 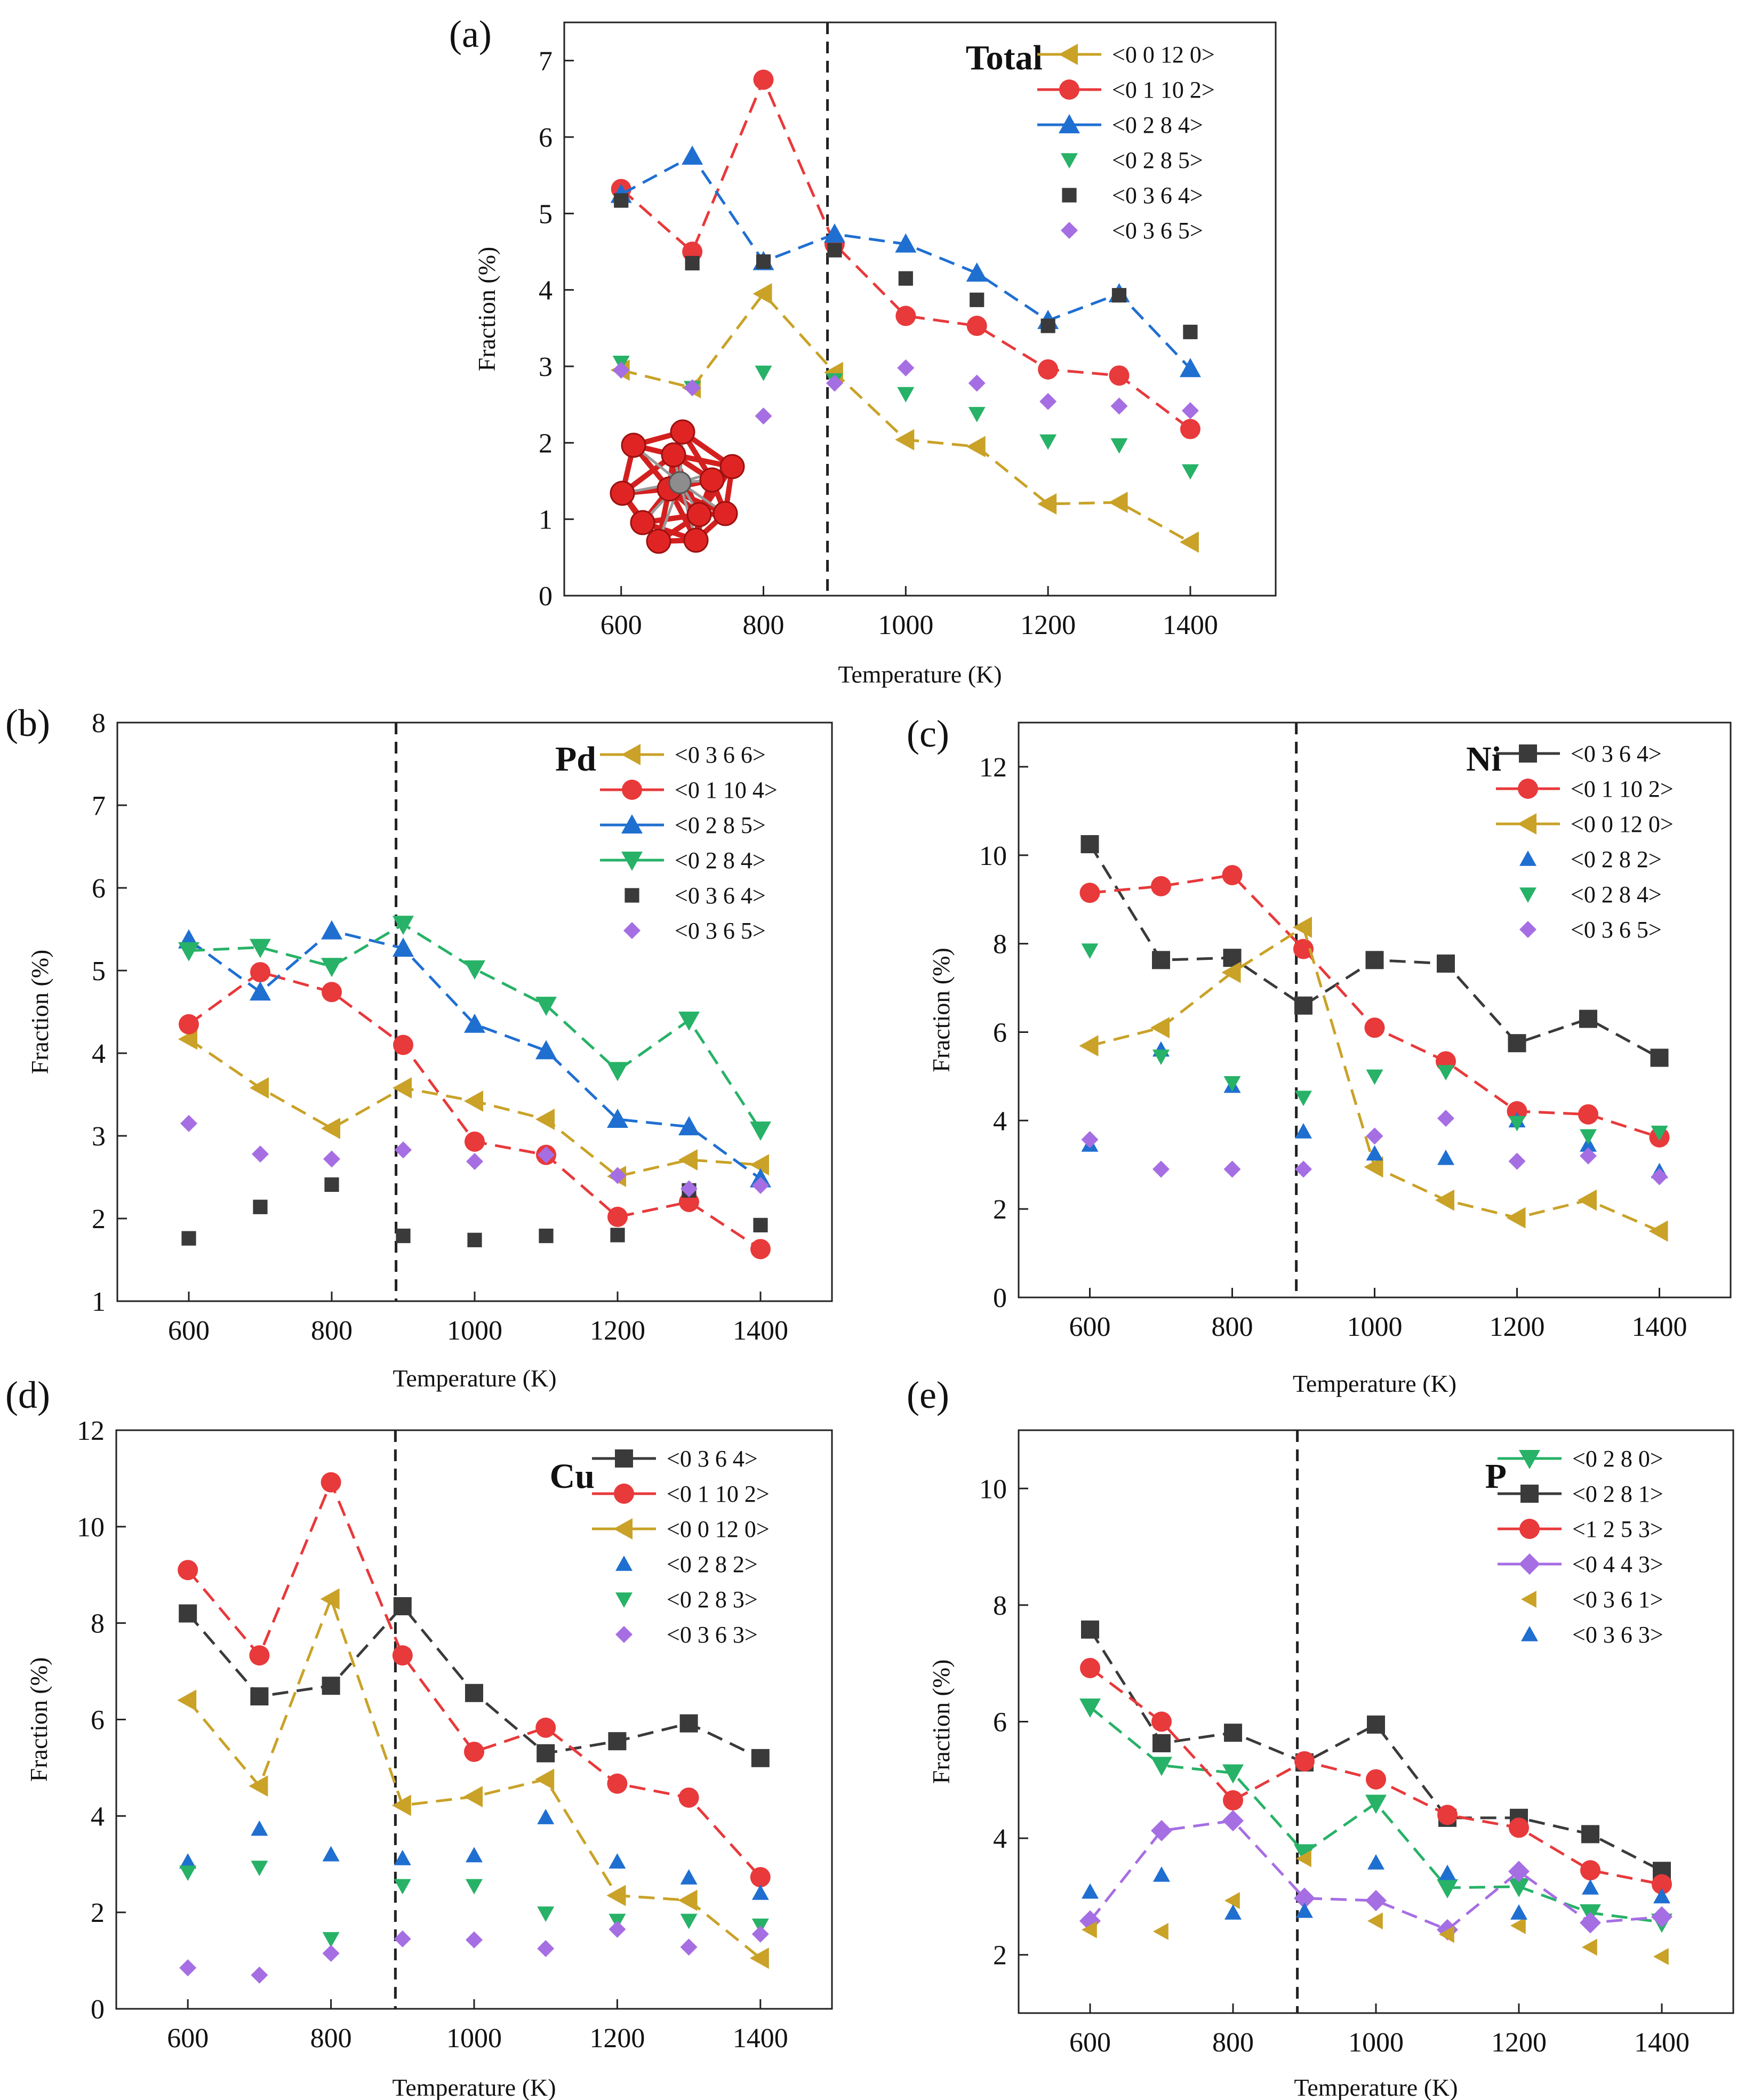 I want to click on y-tick-label: 3, so click(x=546, y=367).